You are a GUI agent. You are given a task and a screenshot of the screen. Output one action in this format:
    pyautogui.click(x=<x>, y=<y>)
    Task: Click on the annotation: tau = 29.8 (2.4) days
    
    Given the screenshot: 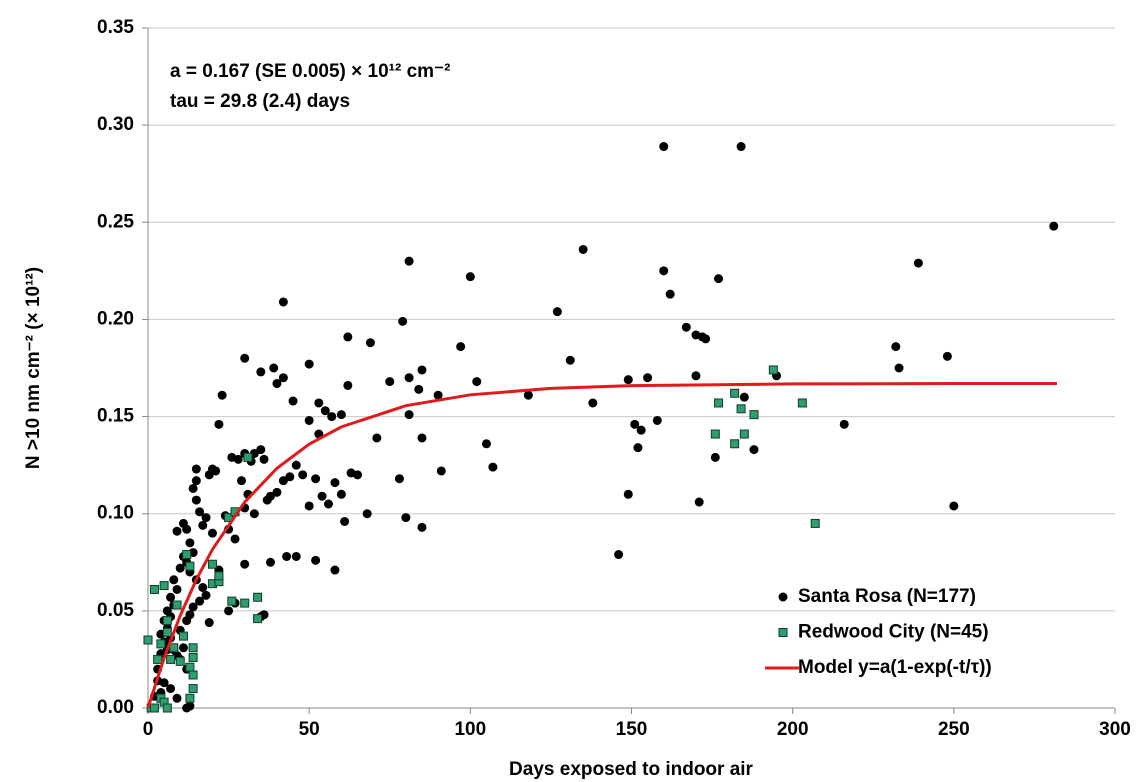 What is the action you would take?
    pyautogui.click(x=260, y=101)
    